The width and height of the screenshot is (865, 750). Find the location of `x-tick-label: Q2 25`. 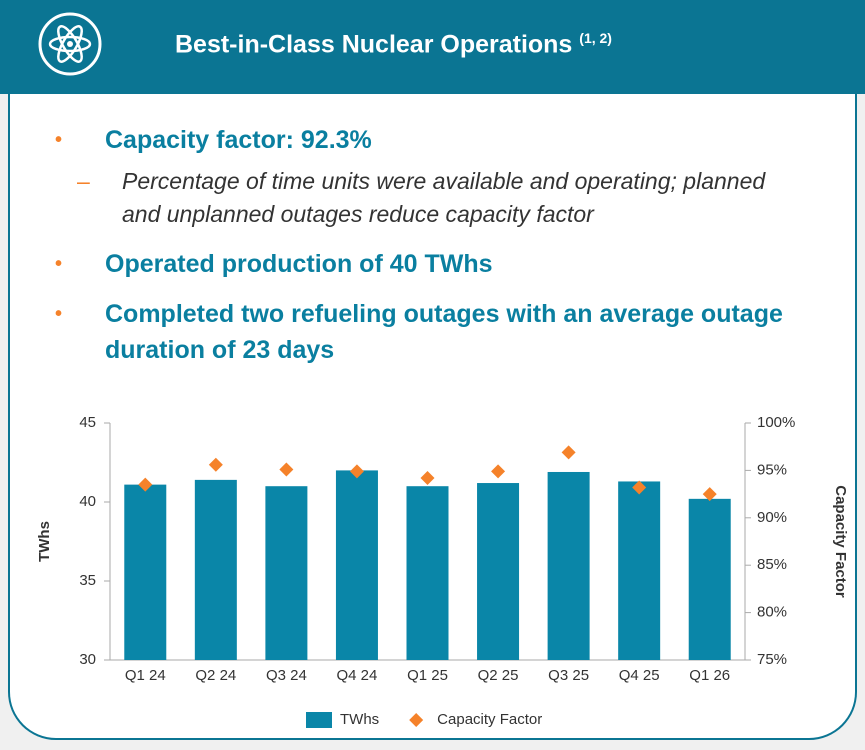

x-tick-label: Q2 25 is located at coordinates (498, 675).